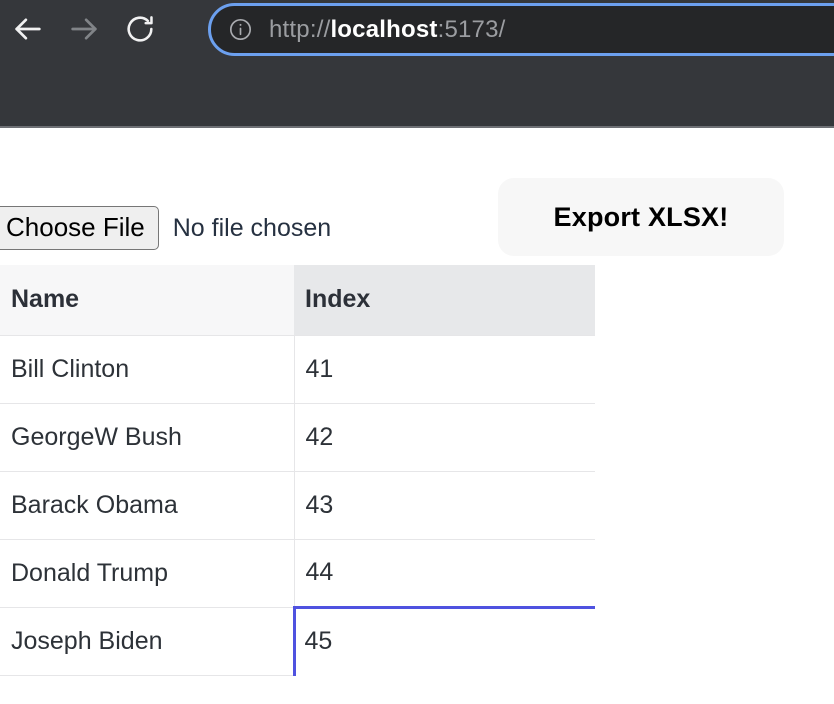 The width and height of the screenshot is (834, 704). Describe the element at coordinates (147, 369) in the screenshot. I see `cell-name: Bill Clinton` at that location.